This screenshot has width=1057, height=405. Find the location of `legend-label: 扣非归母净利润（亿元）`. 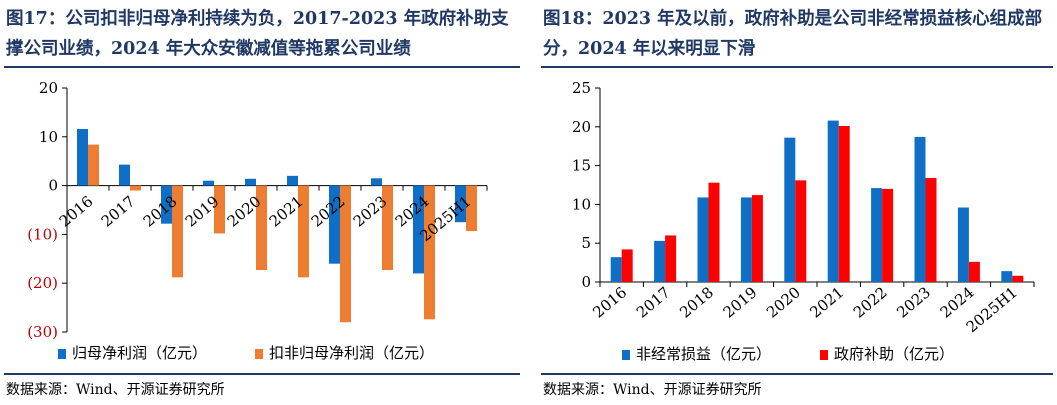

legend-label: 扣非归母净利润（亿元） is located at coordinates (351, 353).